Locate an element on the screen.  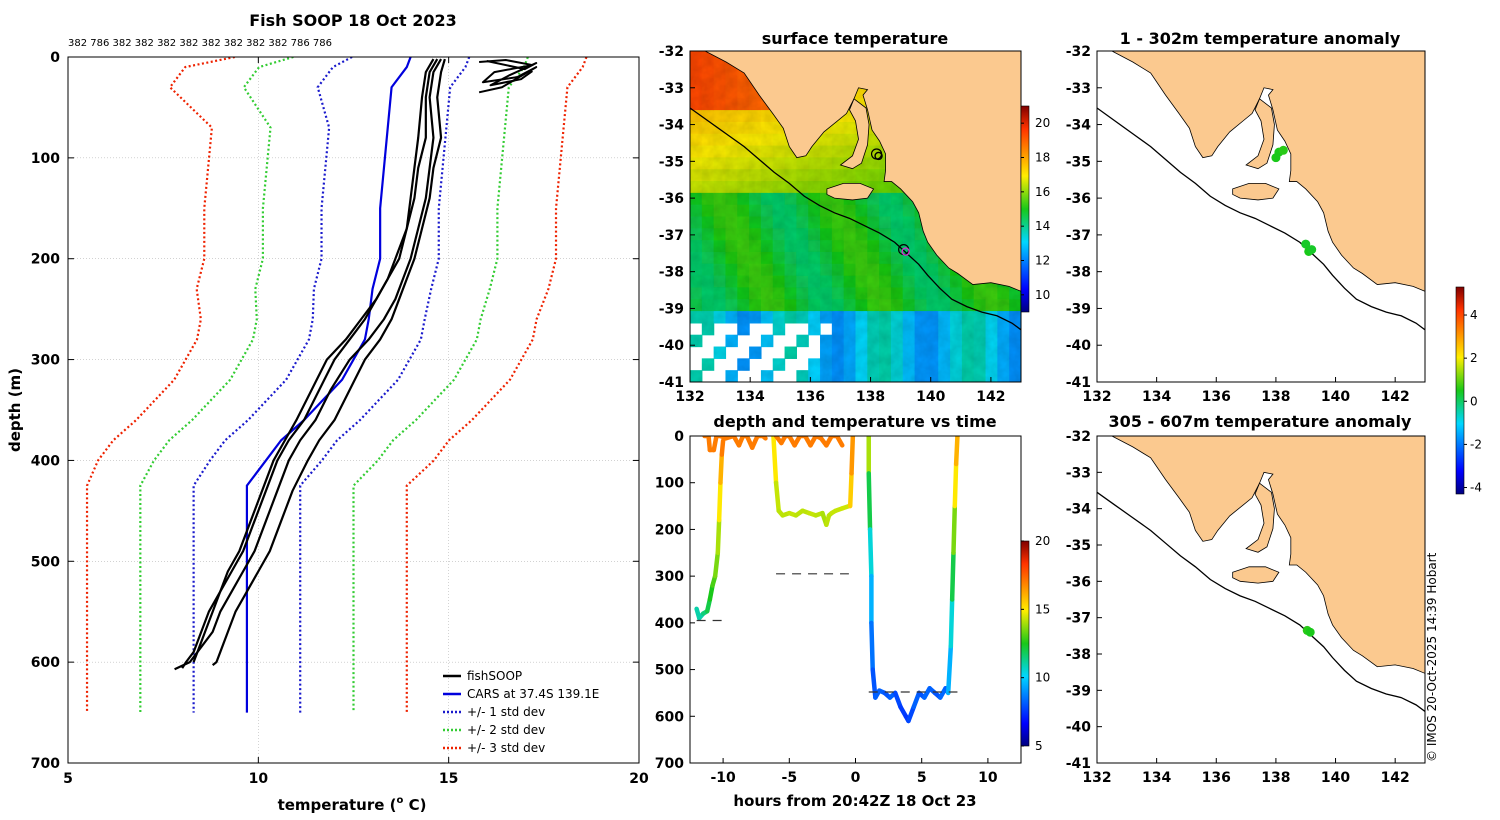
colorbar-tick-label: 20 is located at coordinates (1042, 123).